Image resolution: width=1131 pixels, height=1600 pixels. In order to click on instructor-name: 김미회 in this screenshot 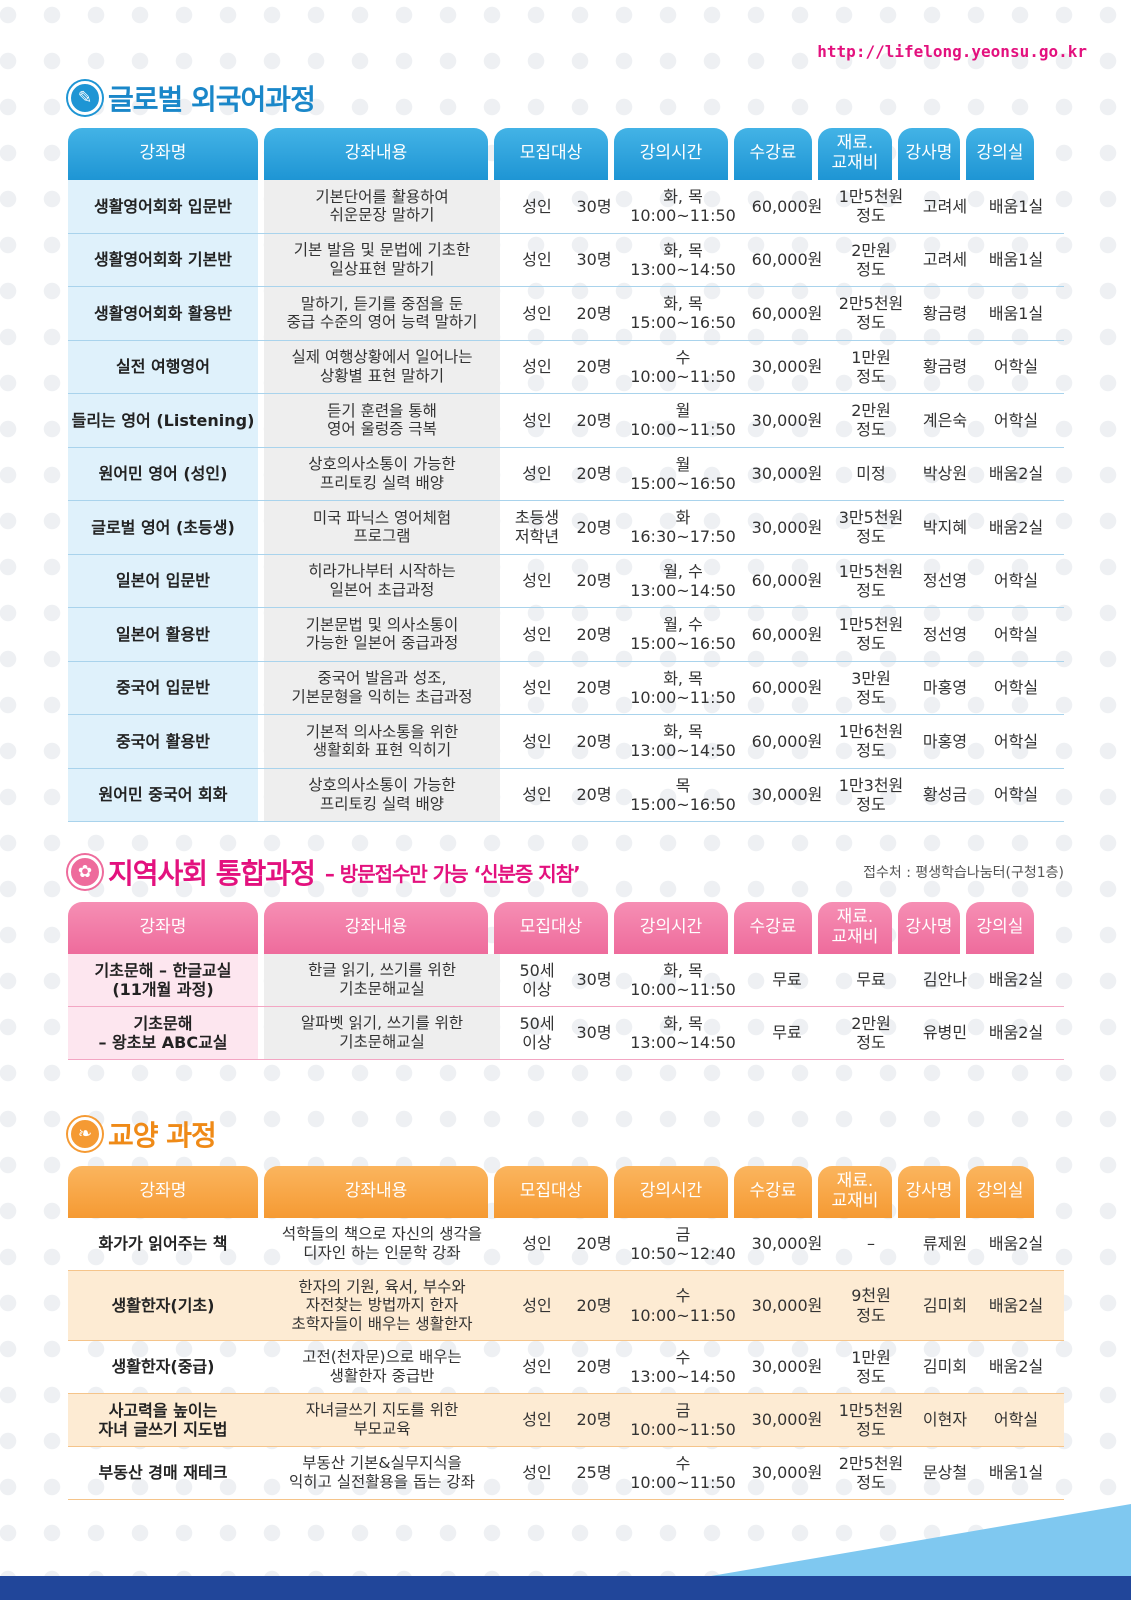, I will do `click(945, 1305)`.